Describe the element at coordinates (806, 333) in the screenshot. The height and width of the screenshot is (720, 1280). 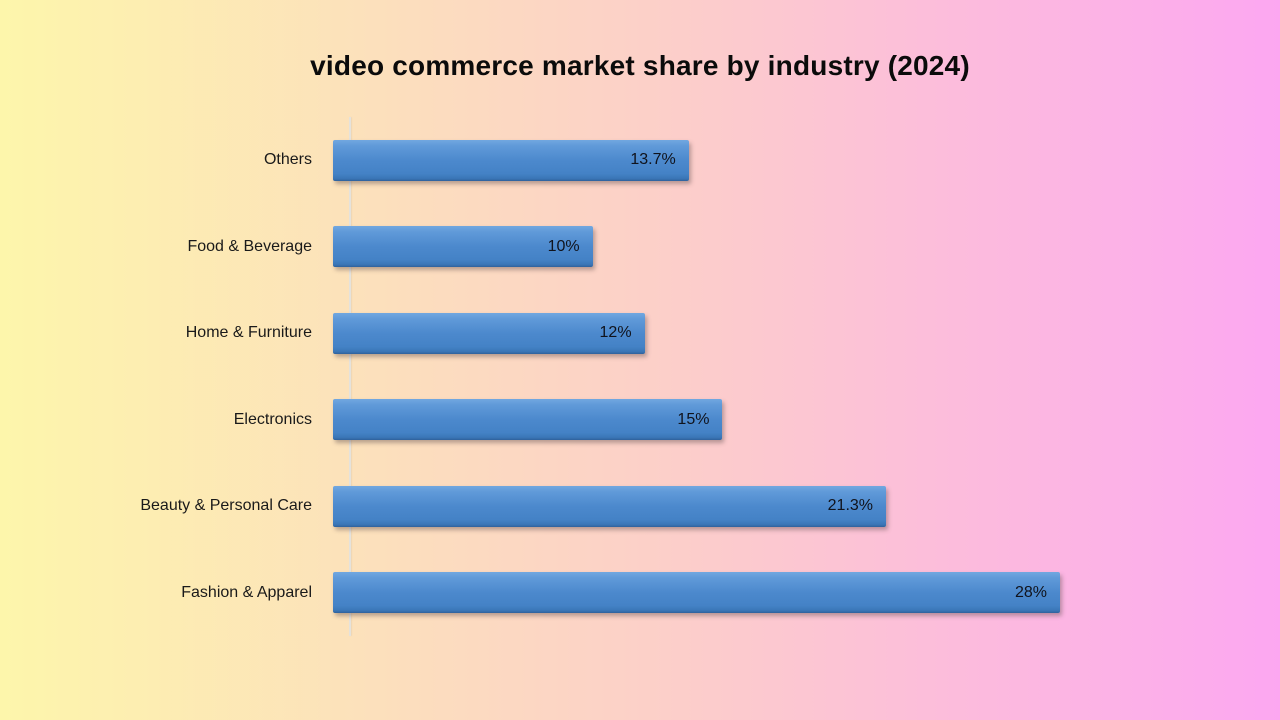
I see `bar-track: 12%` at that location.